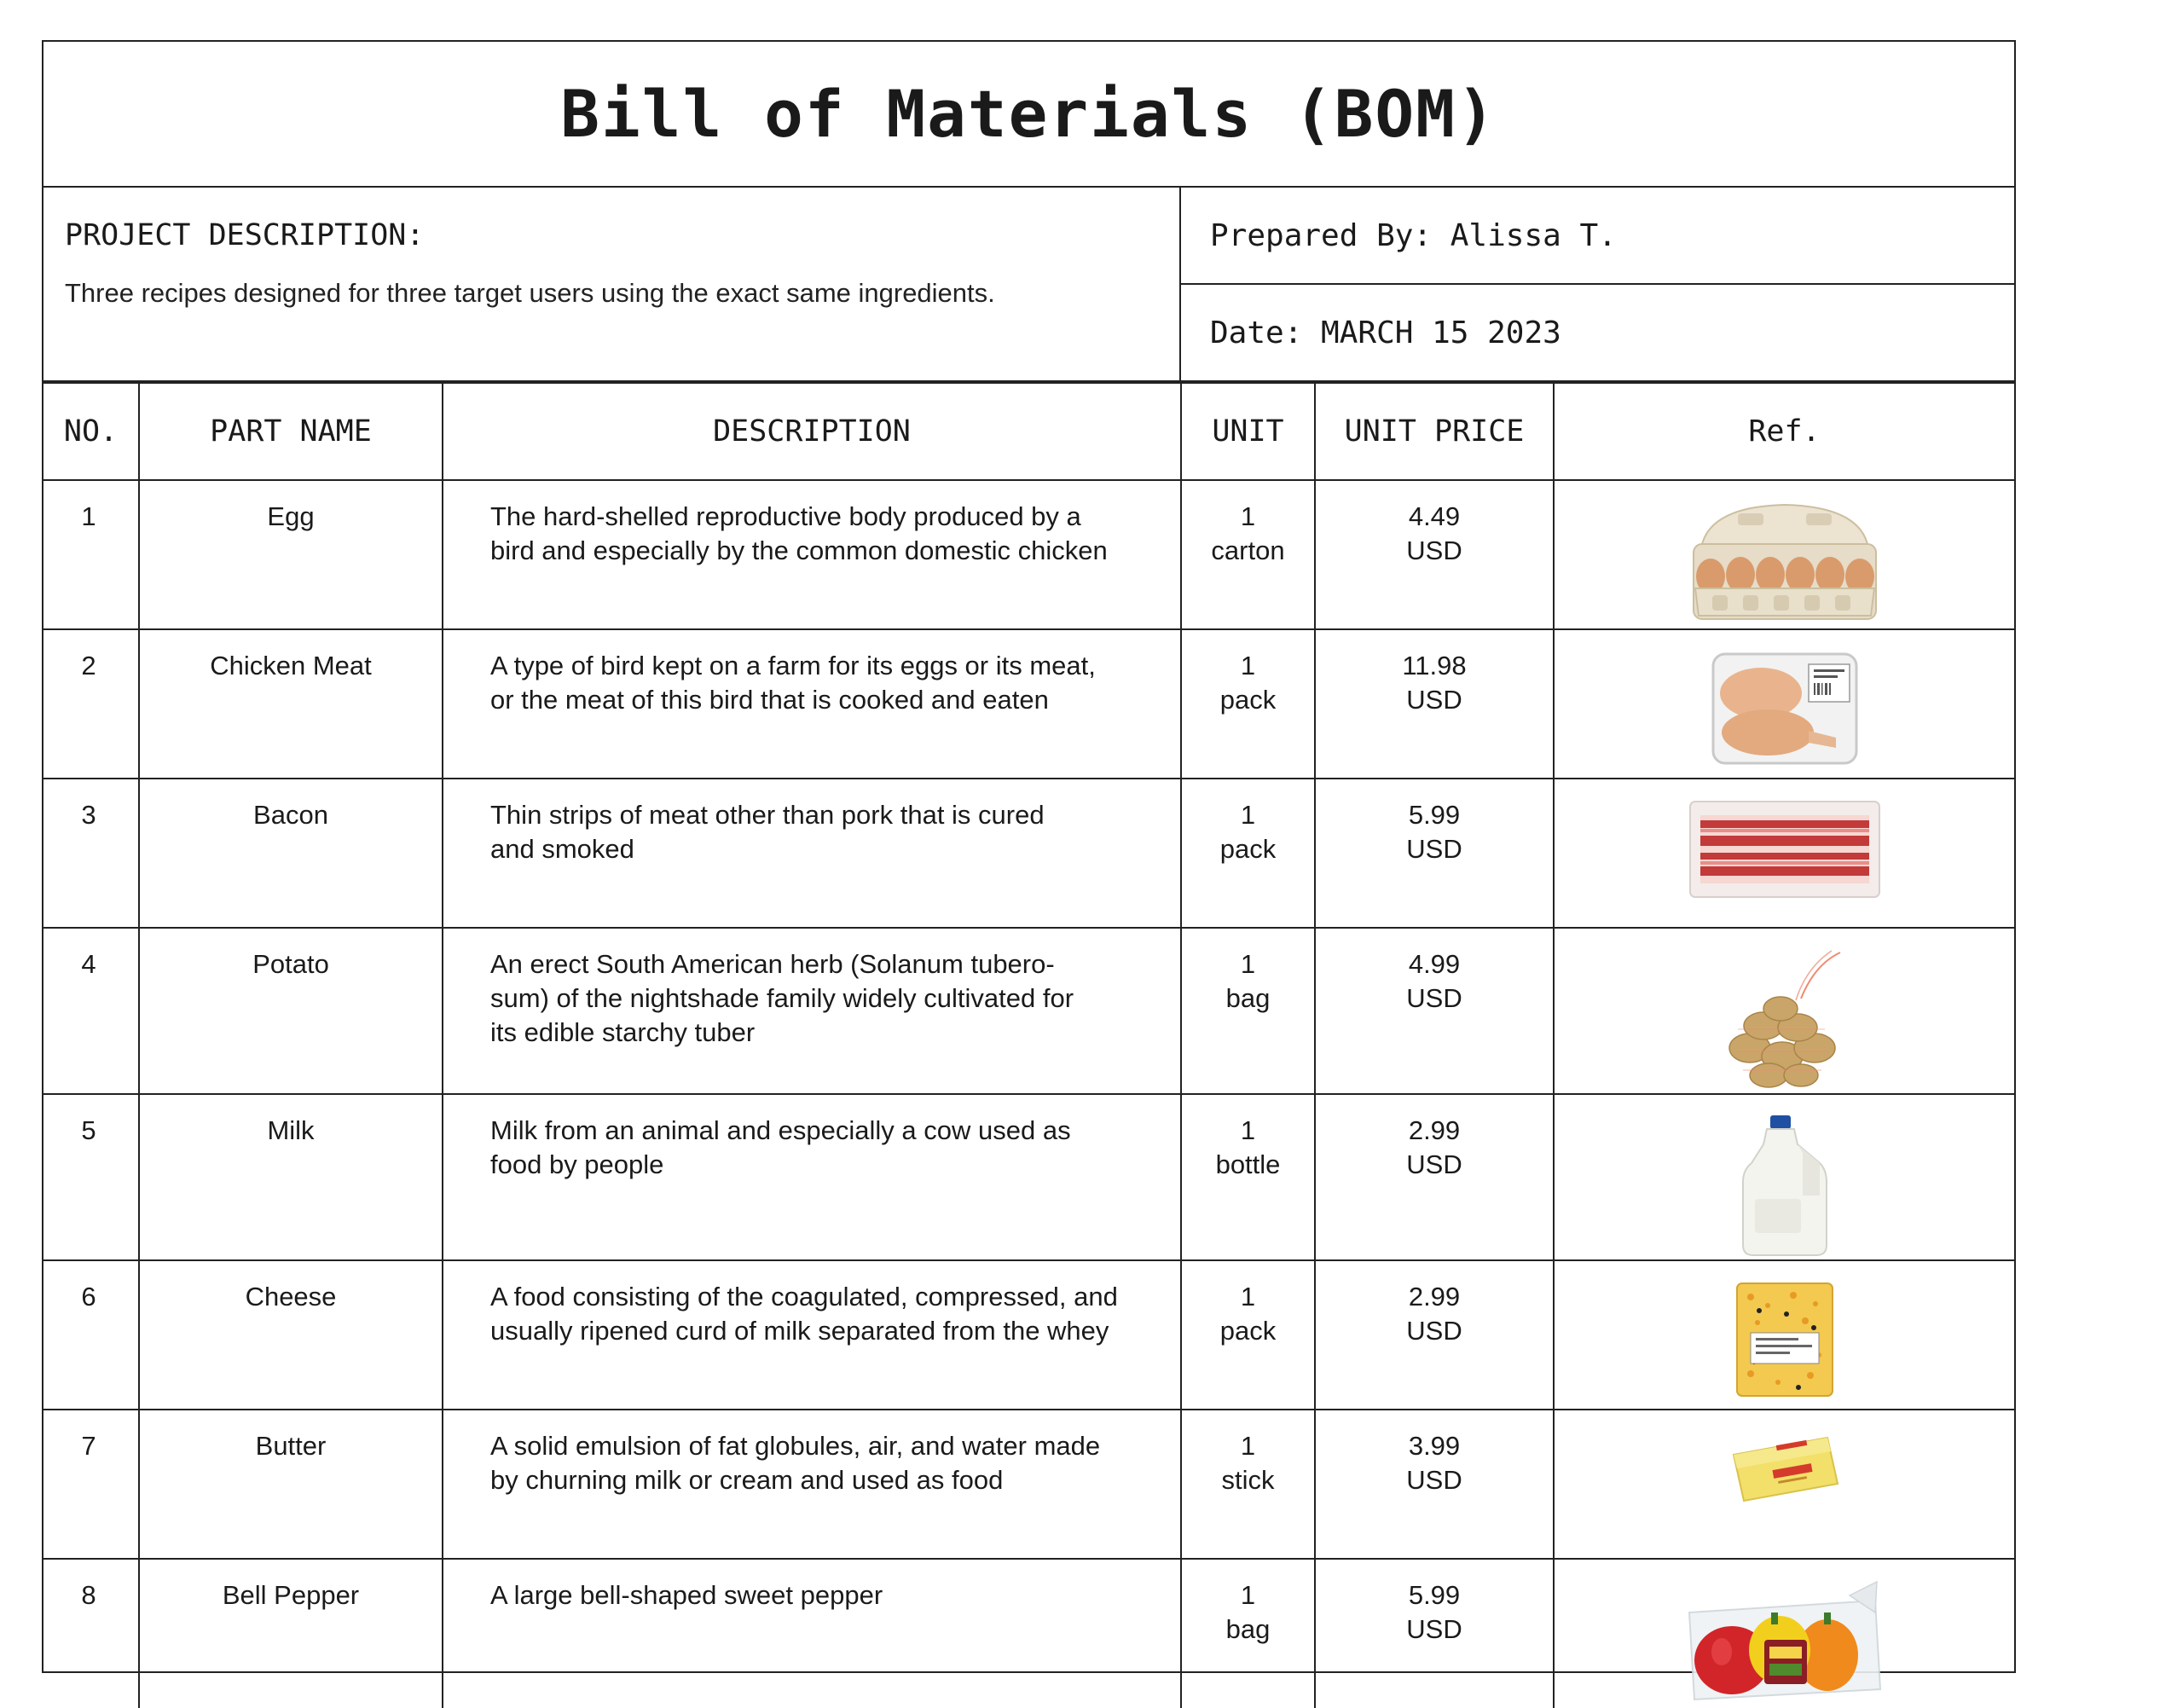  I want to click on egg-carton-icon, so click(1784, 562).